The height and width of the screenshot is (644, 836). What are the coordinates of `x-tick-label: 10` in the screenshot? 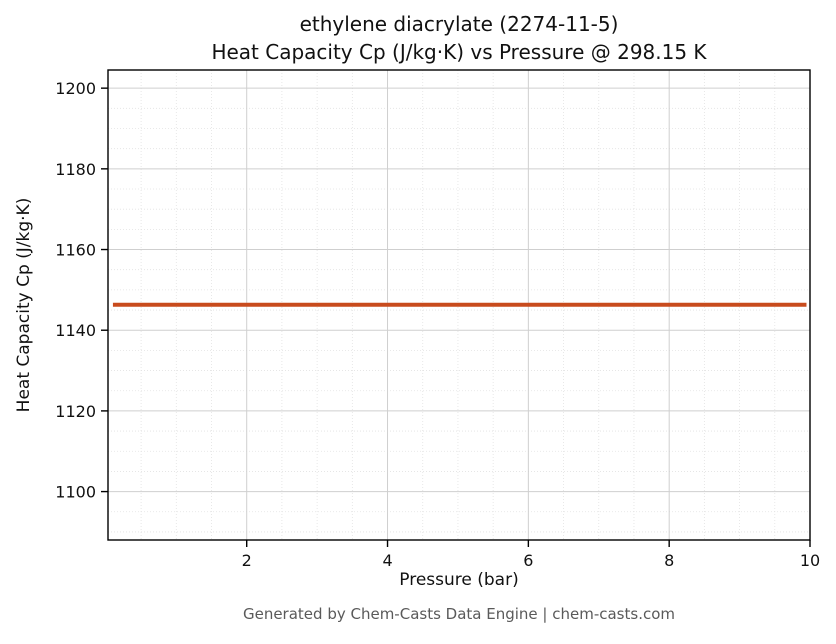 It's located at (810, 560).